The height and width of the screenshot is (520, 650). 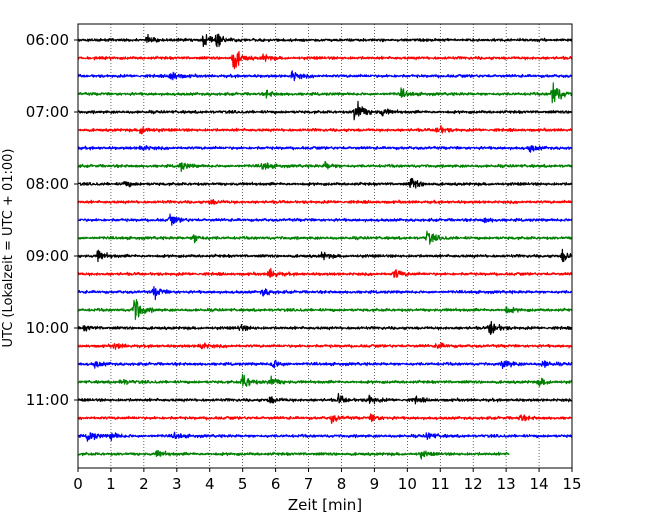 What do you see at coordinates (375, 484) in the screenshot?
I see `x-tick-label: 9` at bounding box center [375, 484].